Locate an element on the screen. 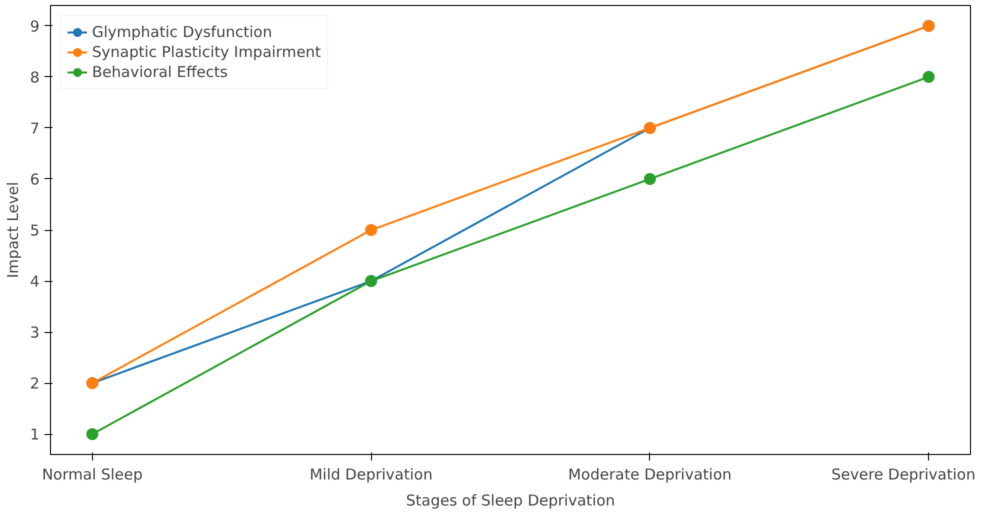  x-tick-label: Normal Sleep is located at coordinates (92, 475).